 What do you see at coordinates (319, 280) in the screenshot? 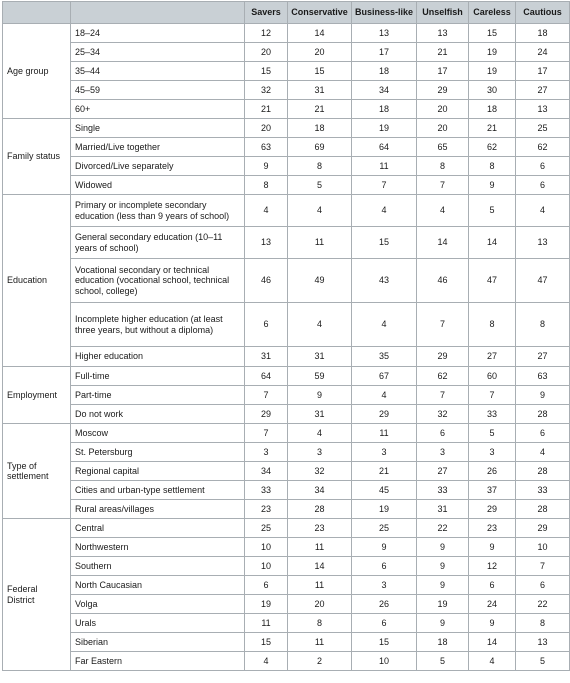
I see `value-cell: 49` at bounding box center [319, 280].